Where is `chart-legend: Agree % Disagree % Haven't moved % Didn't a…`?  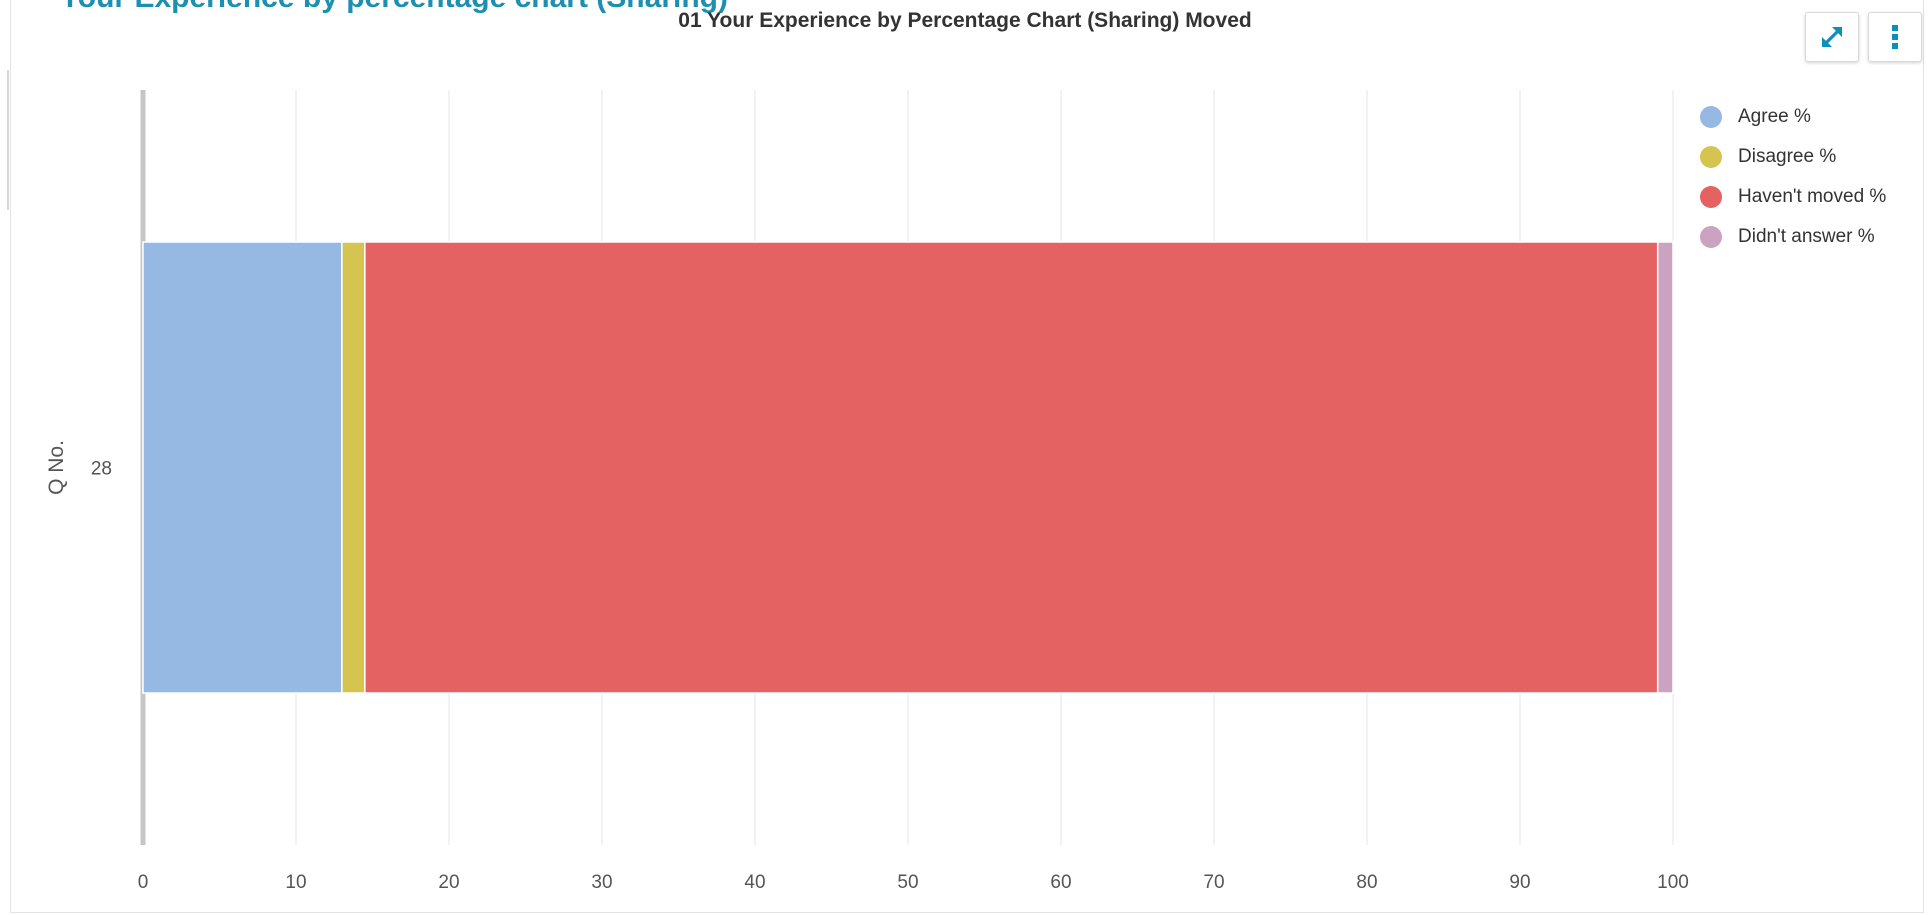 chart-legend: Agree % Disagree % Haven't moved % Didn't a… is located at coordinates (1793, 177).